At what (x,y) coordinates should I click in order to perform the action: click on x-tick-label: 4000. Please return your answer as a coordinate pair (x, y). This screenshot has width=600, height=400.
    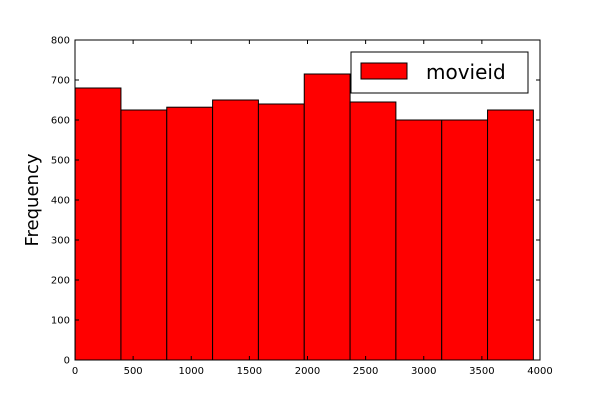
    Looking at the image, I should click on (539, 371).